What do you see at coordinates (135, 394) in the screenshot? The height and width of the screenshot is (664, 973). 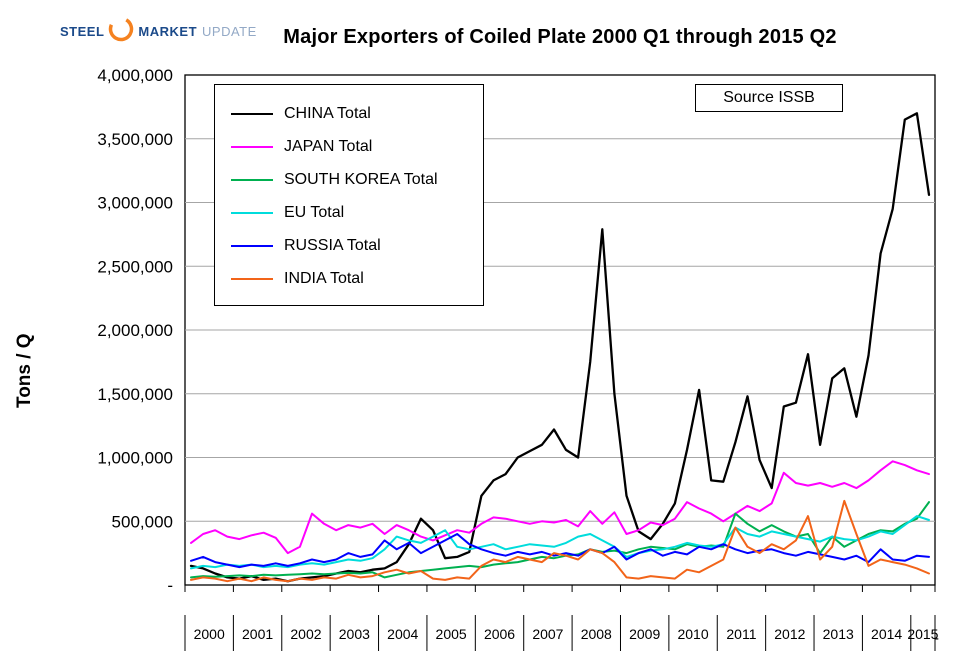 I see `y-tick-label: 1,500,000` at bounding box center [135, 394].